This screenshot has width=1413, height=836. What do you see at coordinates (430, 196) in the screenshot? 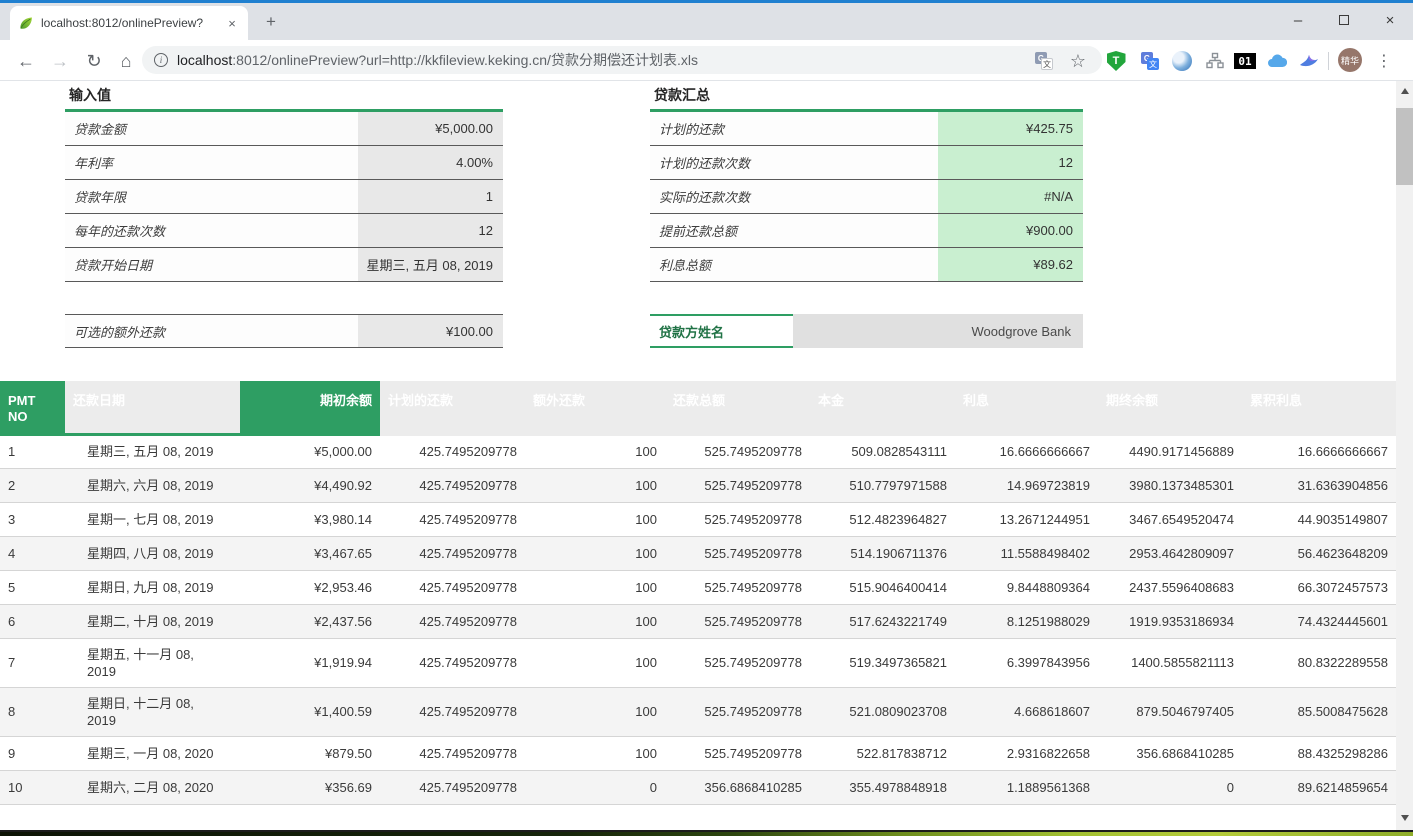
I see `info-value: 1` at bounding box center [430, 196].